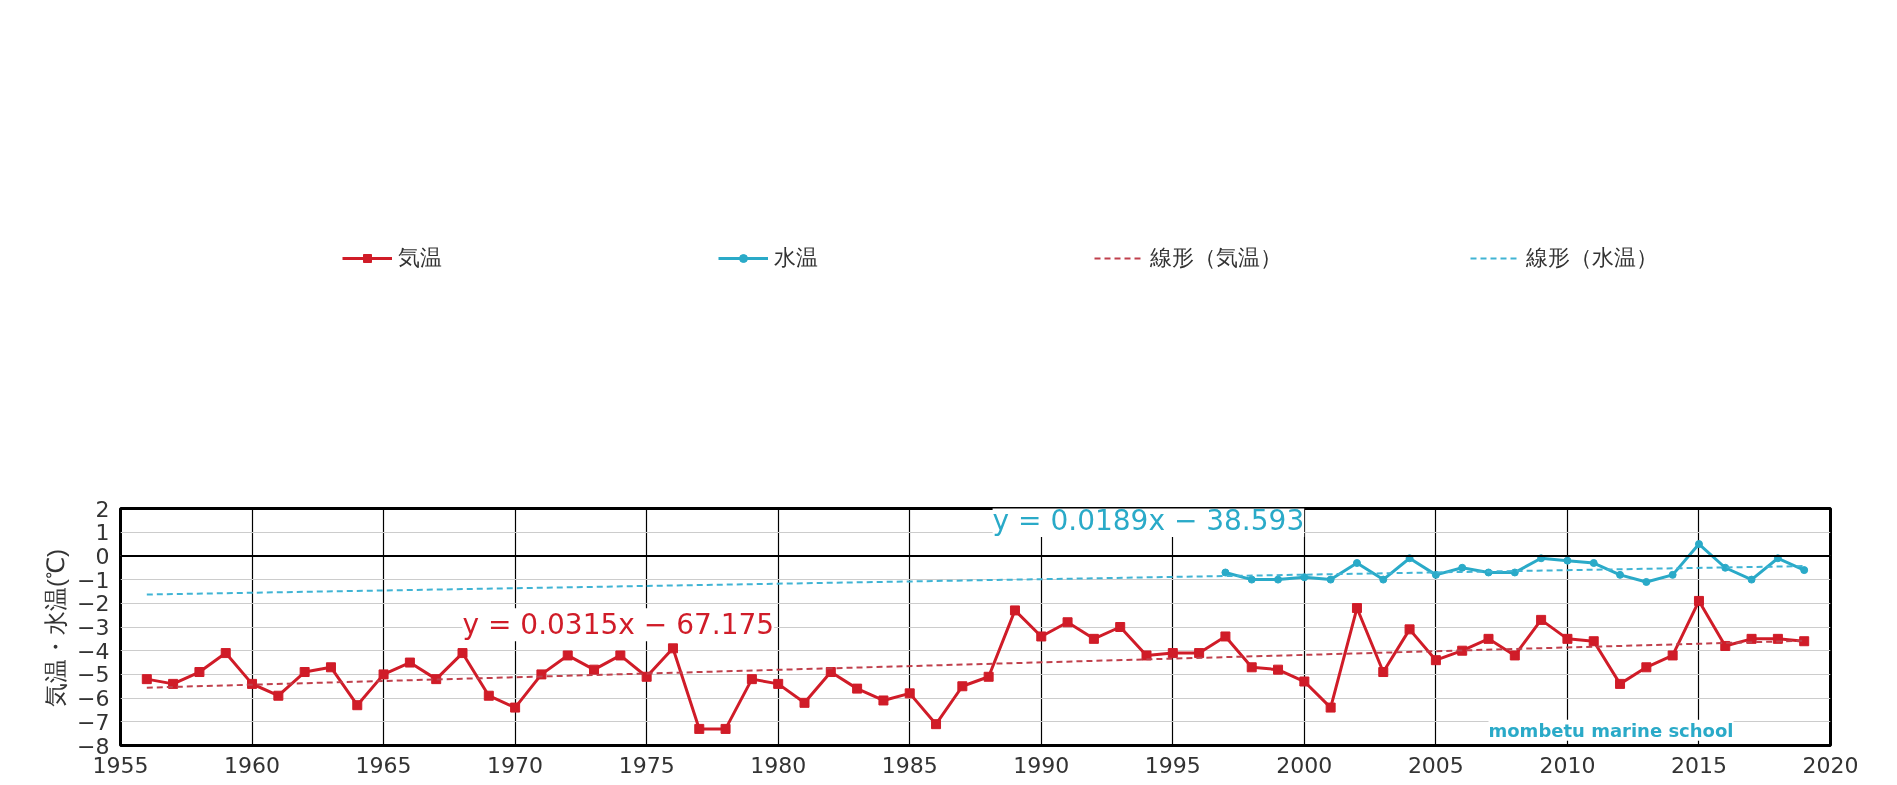 The width and height of the screenshot is (1897, 785). I want to click on y-tick-label: −7, so click(93, 722).